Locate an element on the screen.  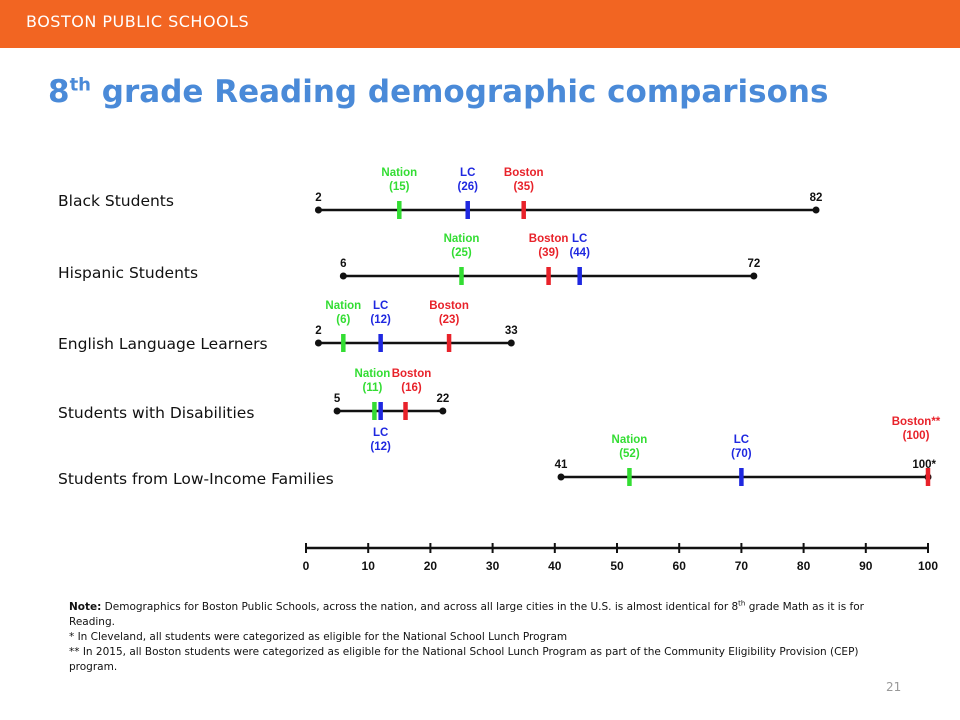
row-1-nation-name-label: Nation is located at coordinates (462, 239).